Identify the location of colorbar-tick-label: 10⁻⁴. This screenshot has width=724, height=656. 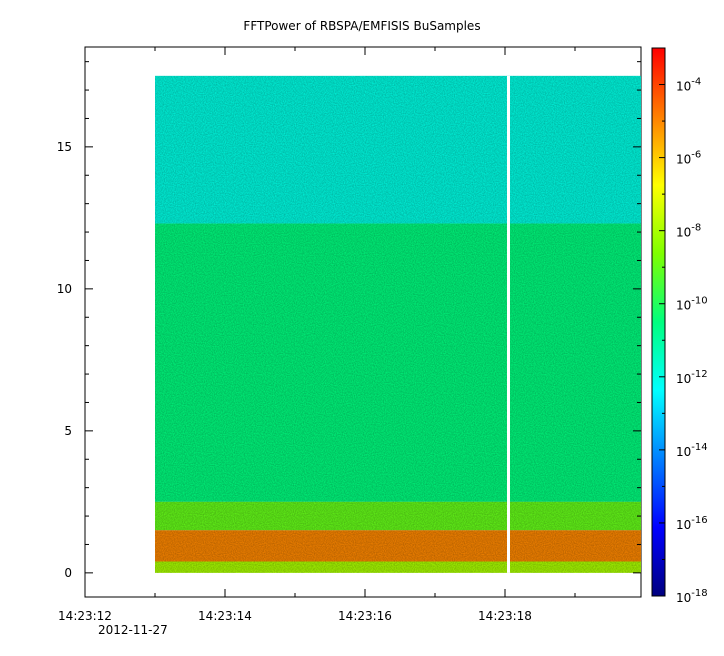
(688, 85).